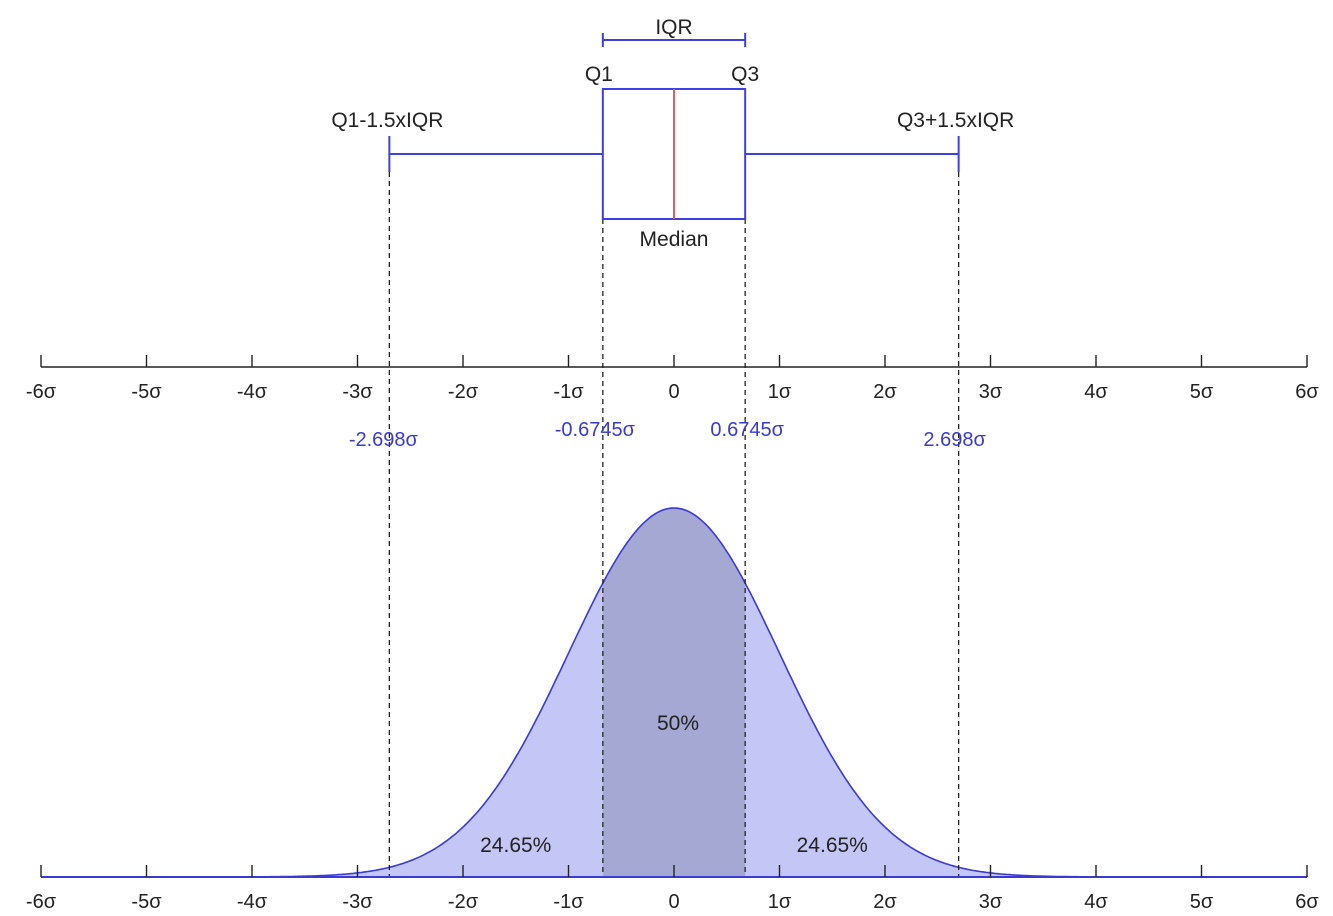  I want to click on median-label: Median, so click(674, 239).